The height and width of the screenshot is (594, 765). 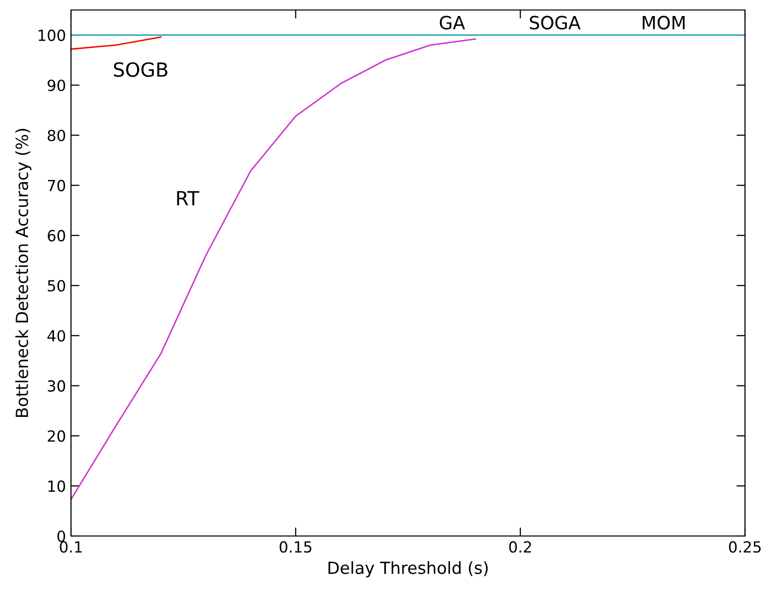 What do you see at coordinates (188, 198) in the screenshot?
I see `series-label: RT` at bounding box center [188, 198].